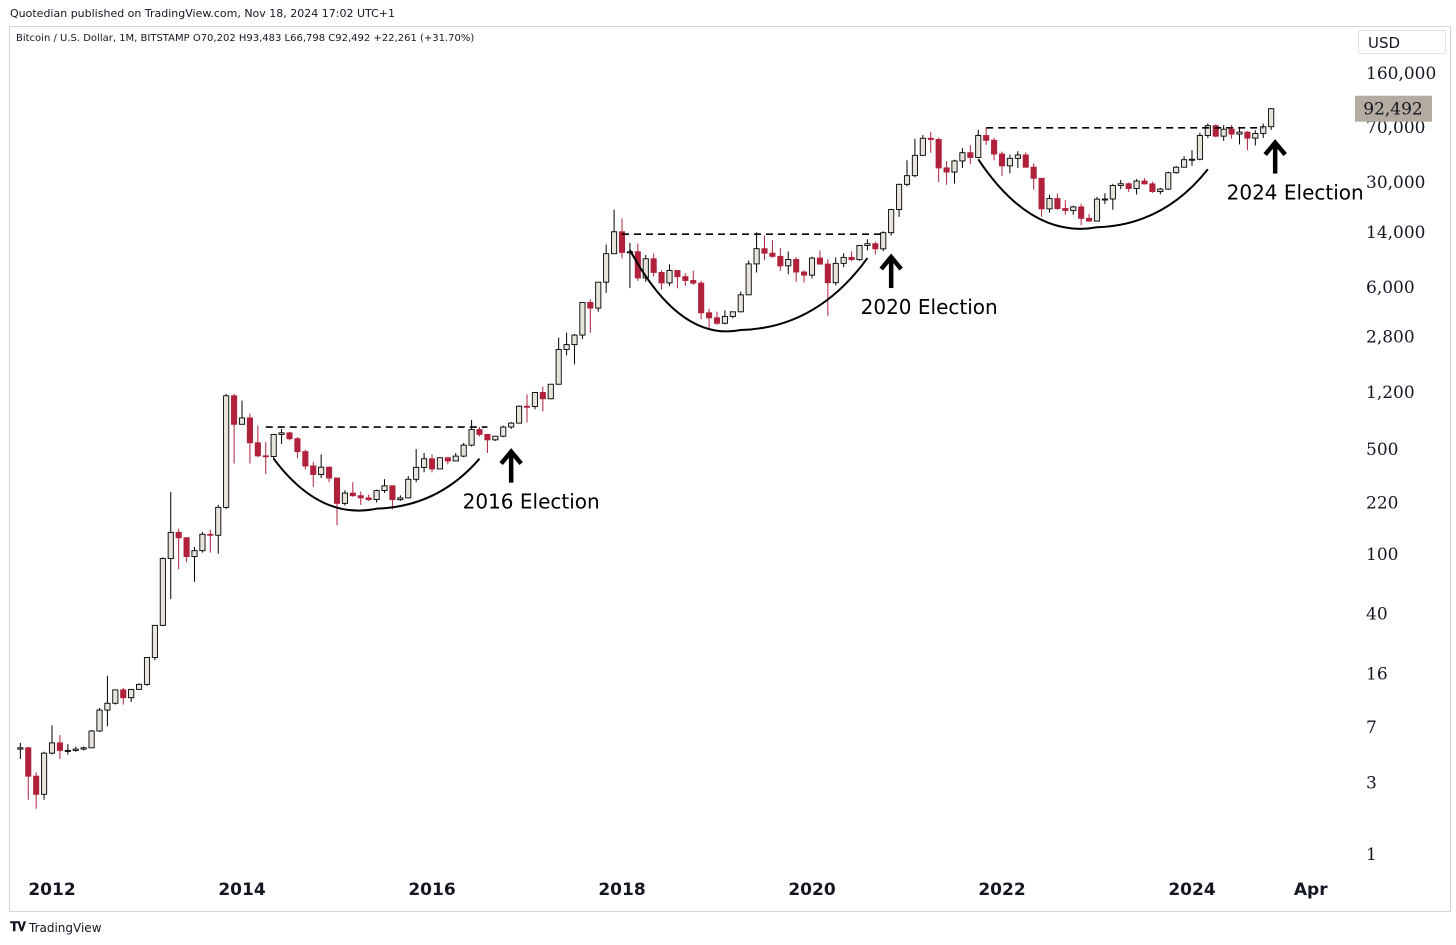  Describe the element at coordinates (1395, 183) in the screenshot. I see `y-tick-label: 30,000` at that location.